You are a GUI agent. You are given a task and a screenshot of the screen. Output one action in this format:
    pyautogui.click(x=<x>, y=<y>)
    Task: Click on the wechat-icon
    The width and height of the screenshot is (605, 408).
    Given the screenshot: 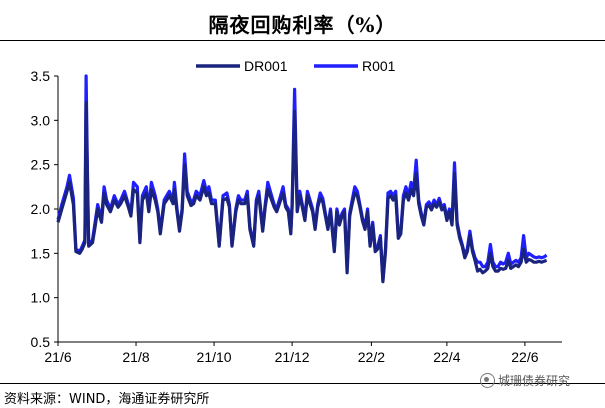 What is the action you would take?
    pyautogui.click(x=487, y=380)
    